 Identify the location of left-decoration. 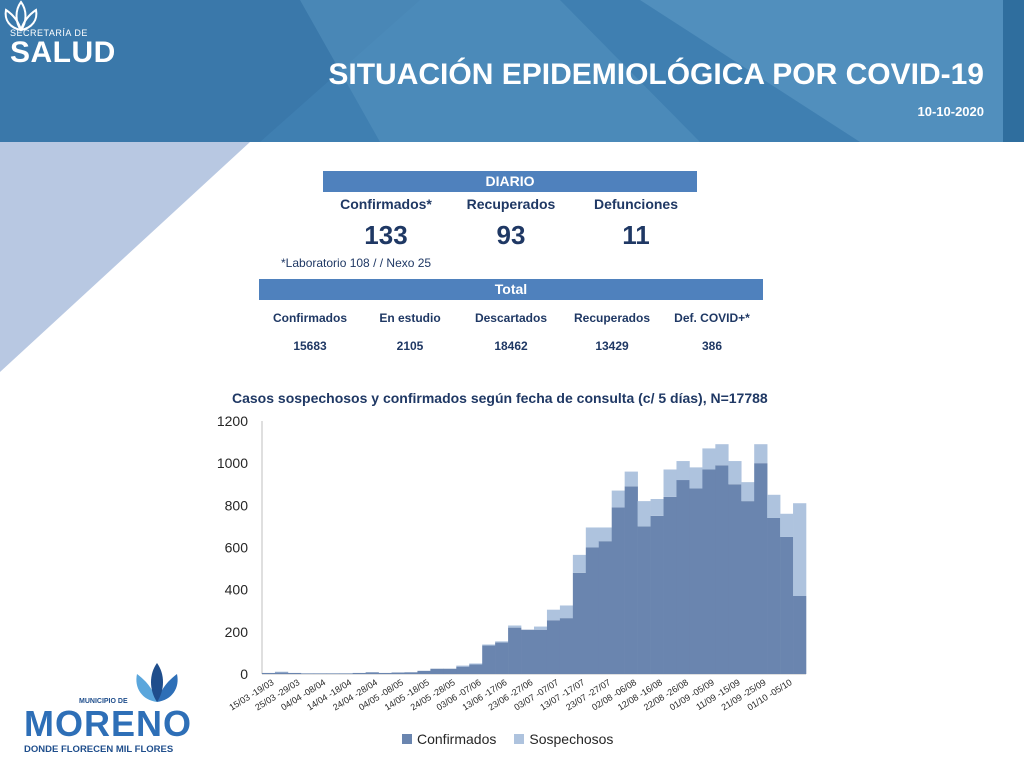
(125, 257).